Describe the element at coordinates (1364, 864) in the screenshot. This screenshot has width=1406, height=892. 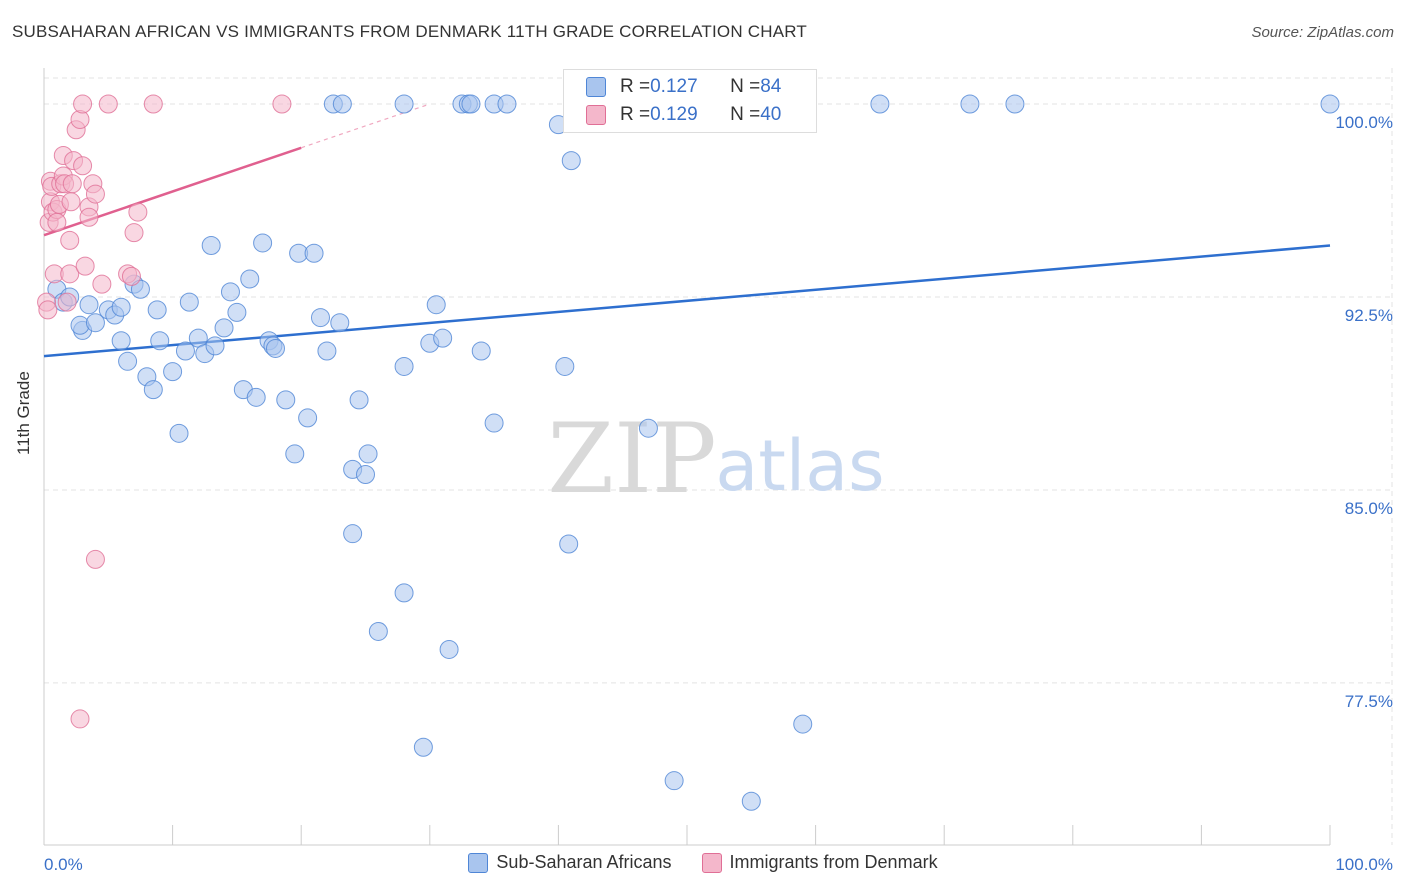
I see `x-tick-label-end: 100.0%` at that location.